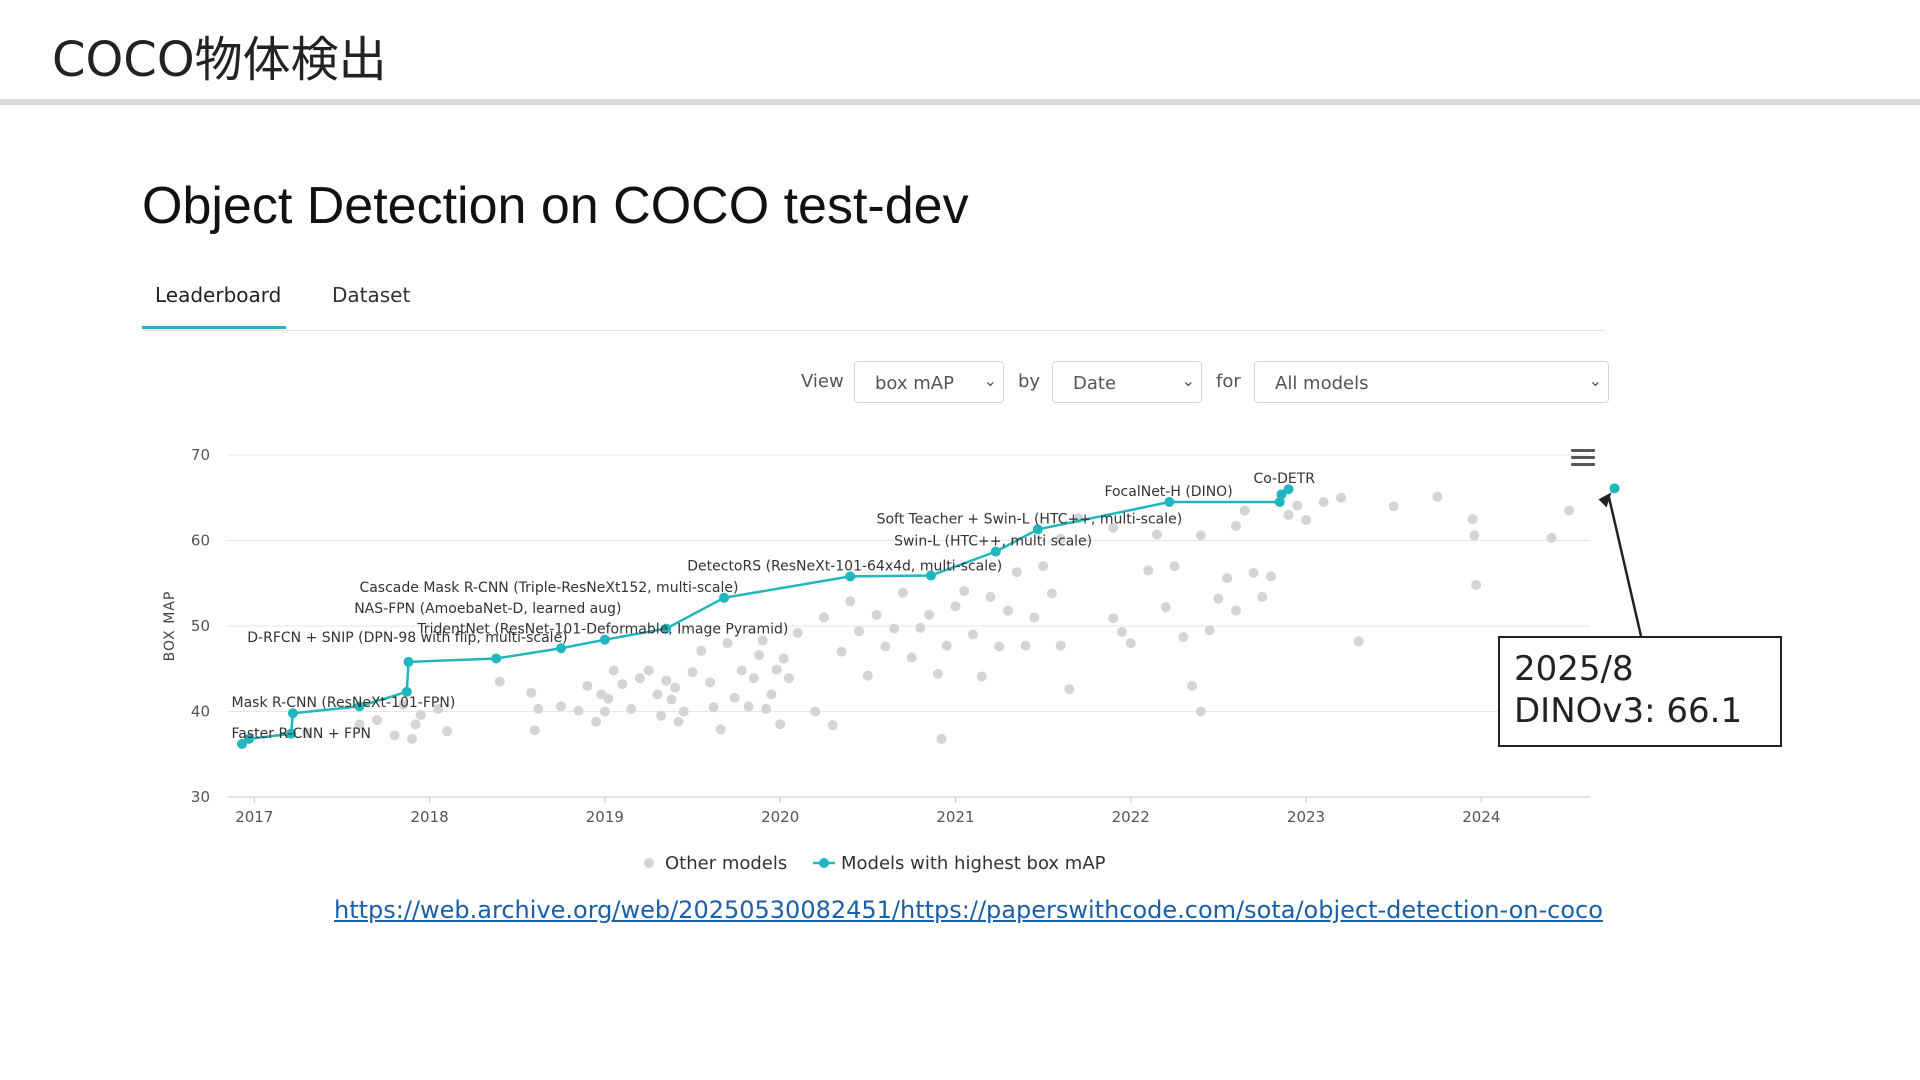 This screenshot has width=1920, height=1080. I want to click on view-label: View, so click(822, 381).